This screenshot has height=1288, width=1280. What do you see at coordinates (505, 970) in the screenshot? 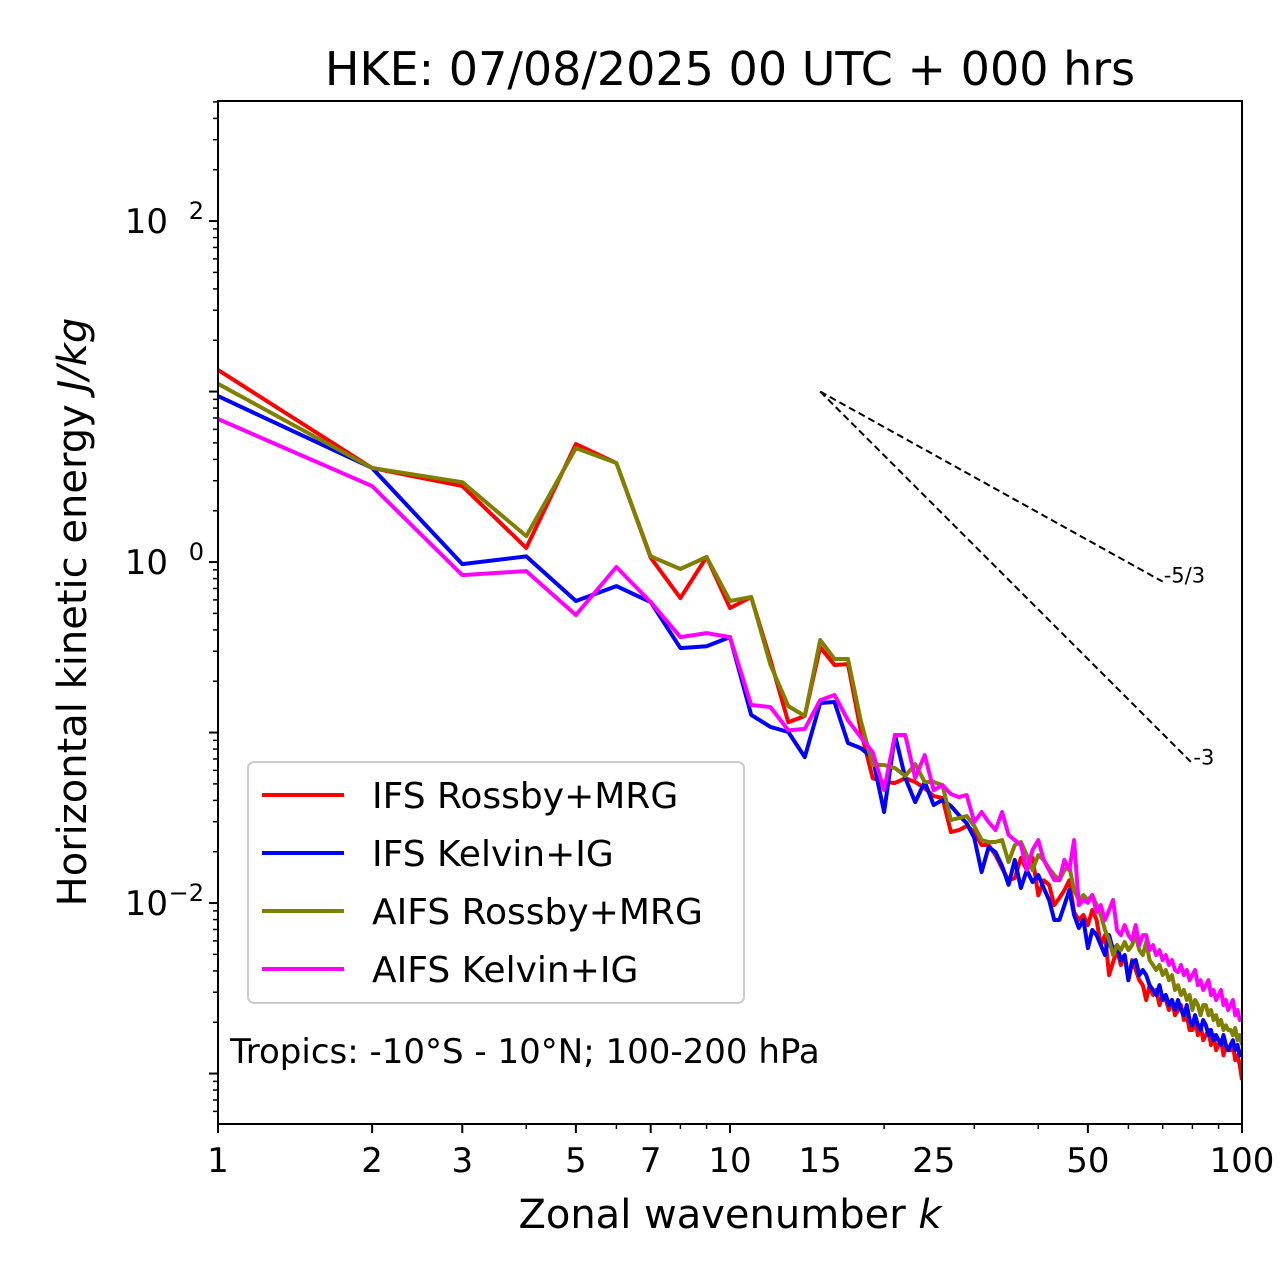
I see `legend-label-3: AIFS Kelvin+IG` at bounding box center [505, 970].